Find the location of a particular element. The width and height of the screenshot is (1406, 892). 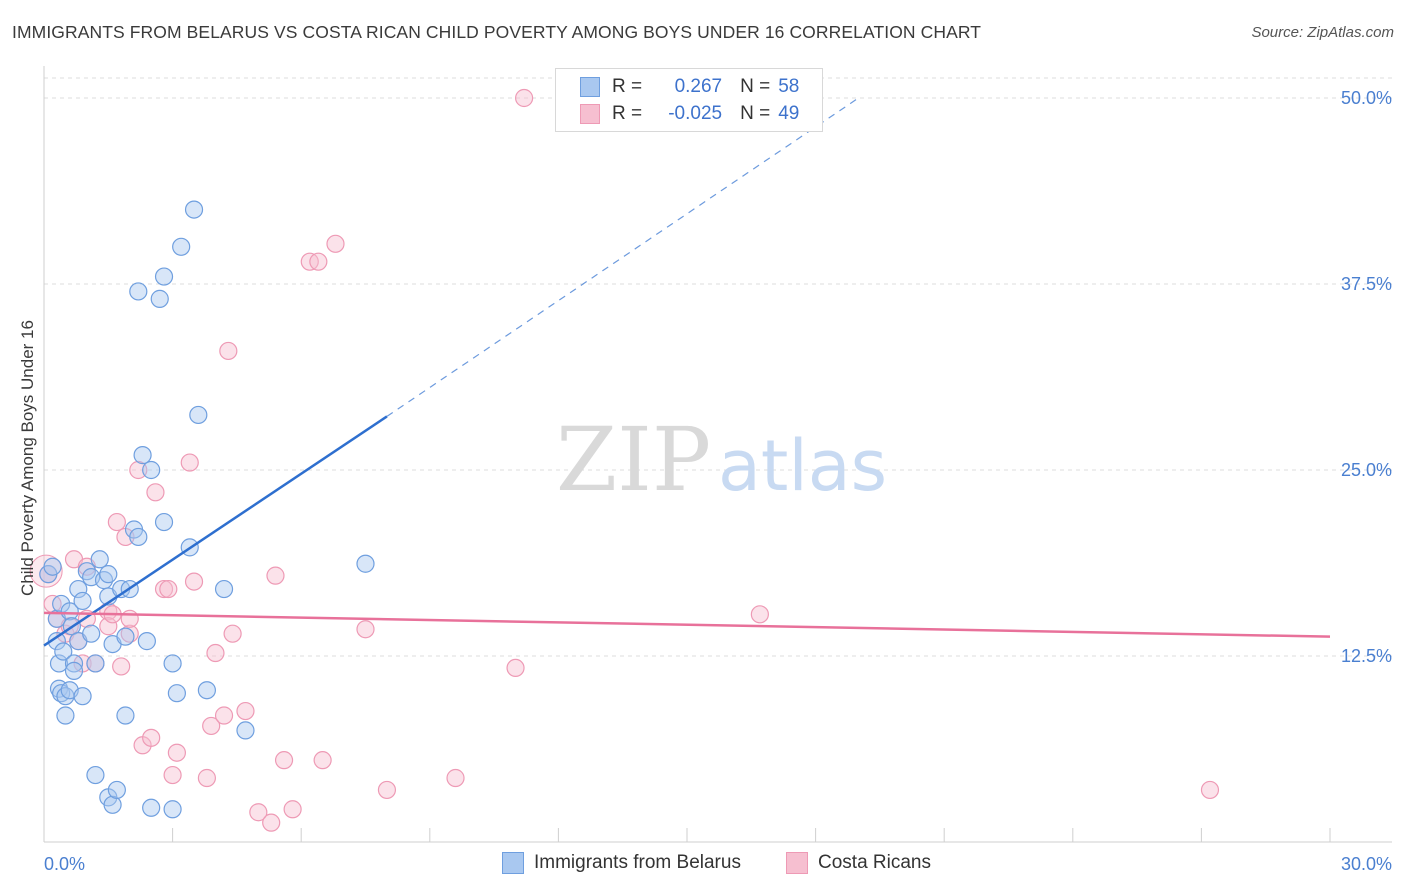

series-swatch-costa-ricans is located at coordinates (797, 863).